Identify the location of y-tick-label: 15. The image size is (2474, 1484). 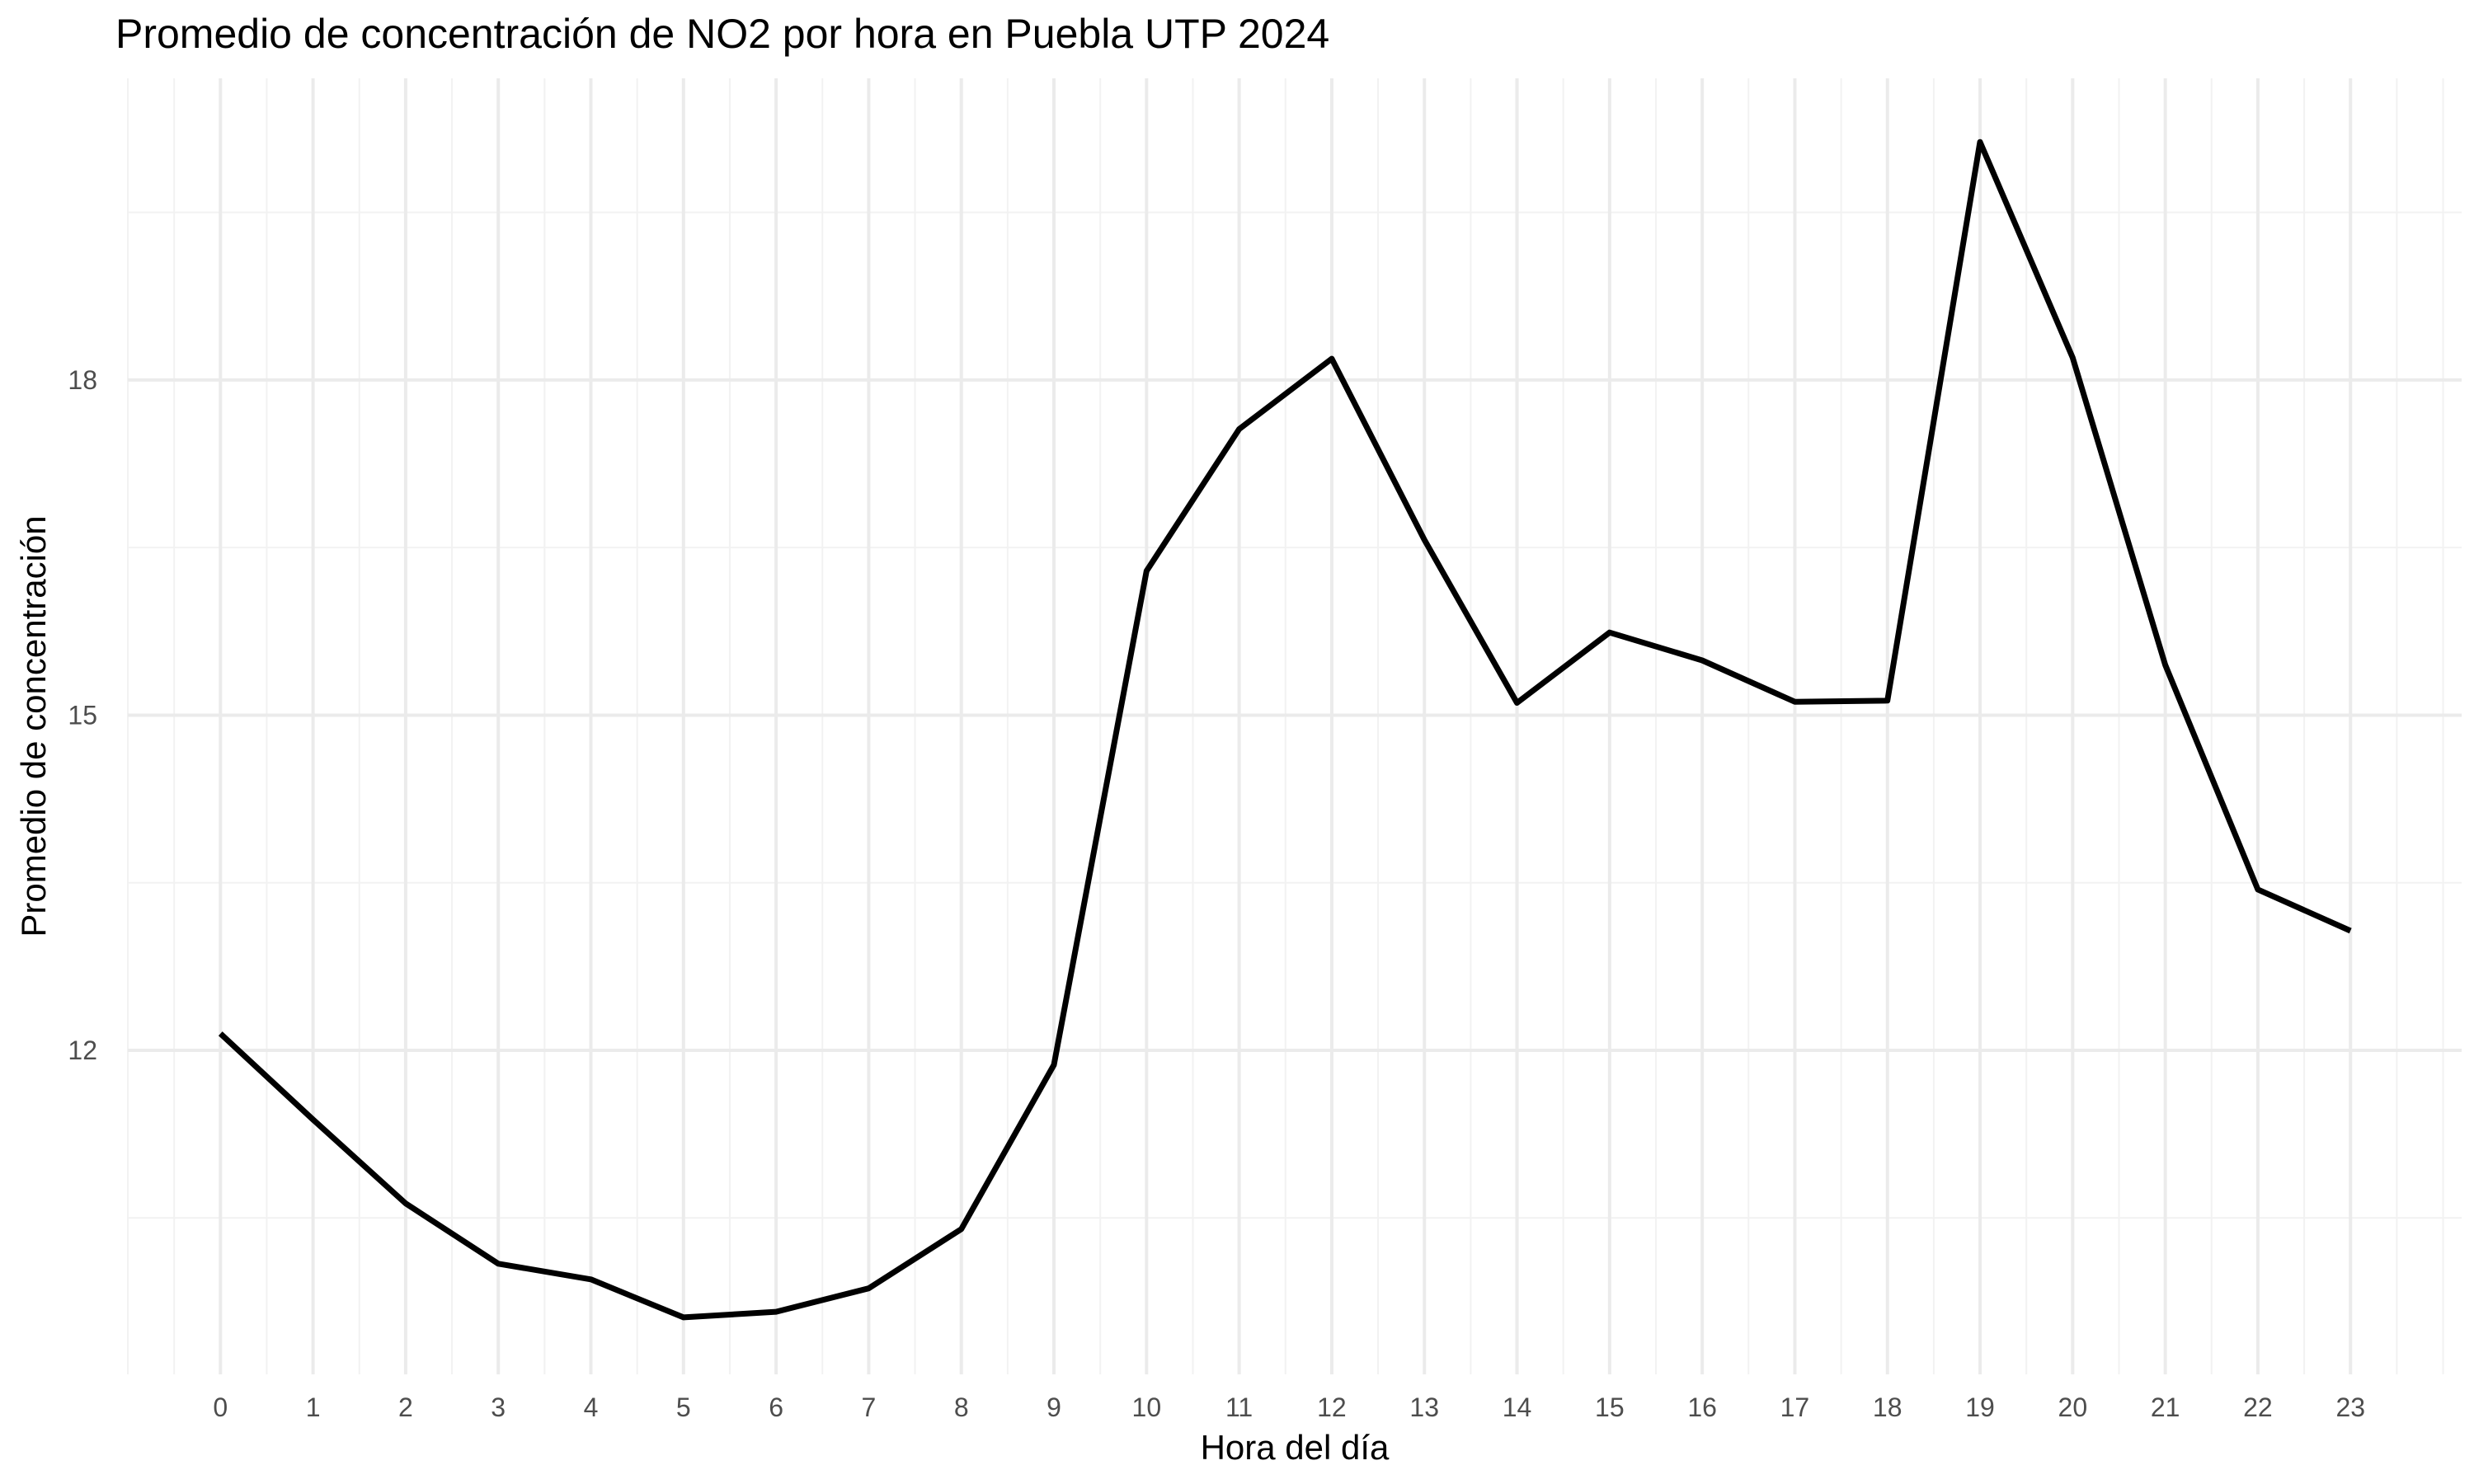
(82, 715).